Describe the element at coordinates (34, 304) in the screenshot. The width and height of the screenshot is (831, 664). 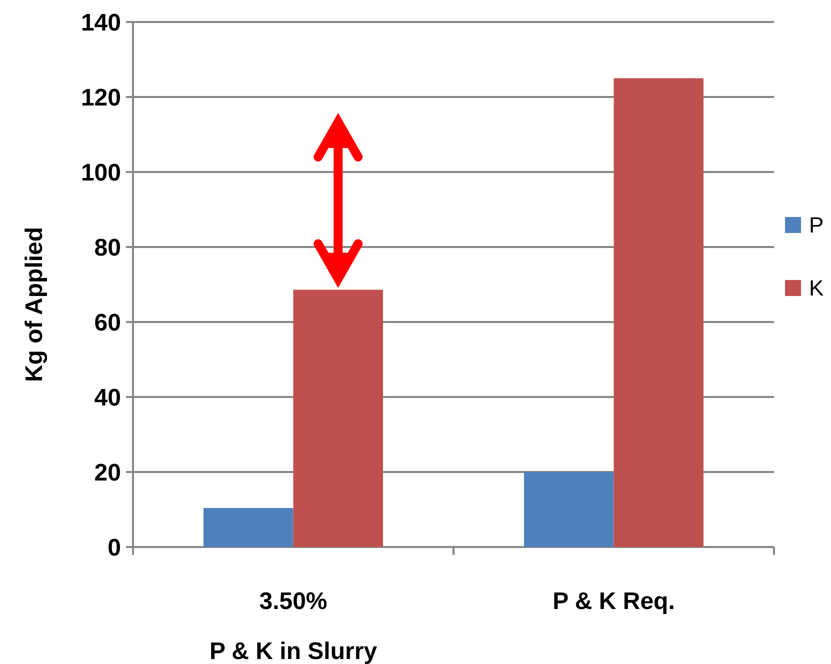
I see `y-axis-title: Kg of Applied` at that location.